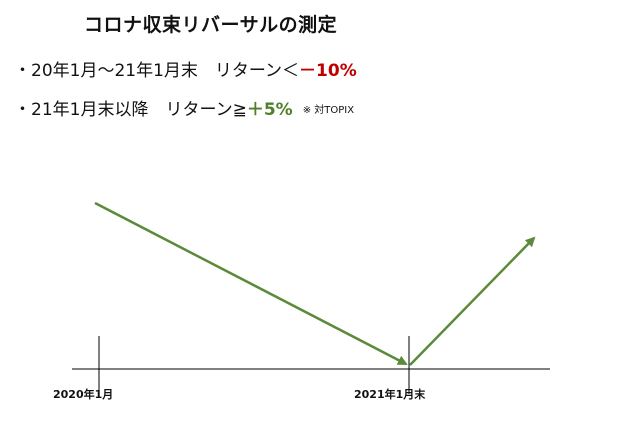  Describe the element at coordinates (165, 71) in the screenshot. I see `rule-1-text: 20年1月～21年1月末 リターン＜` at that location.